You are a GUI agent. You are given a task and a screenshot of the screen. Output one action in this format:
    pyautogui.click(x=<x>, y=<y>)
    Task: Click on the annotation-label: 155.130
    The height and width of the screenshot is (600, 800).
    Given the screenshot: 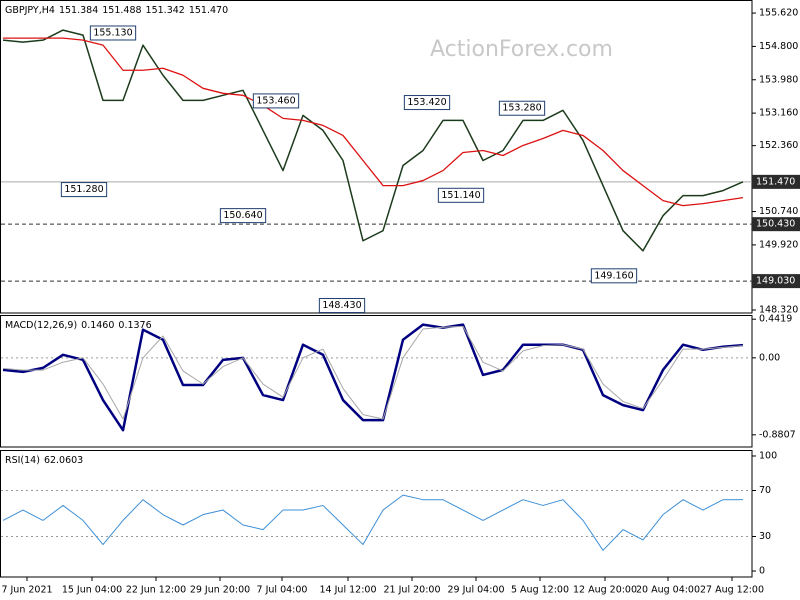 What is the action you would take?
    pyautogui.click(x=112, y=32)
    